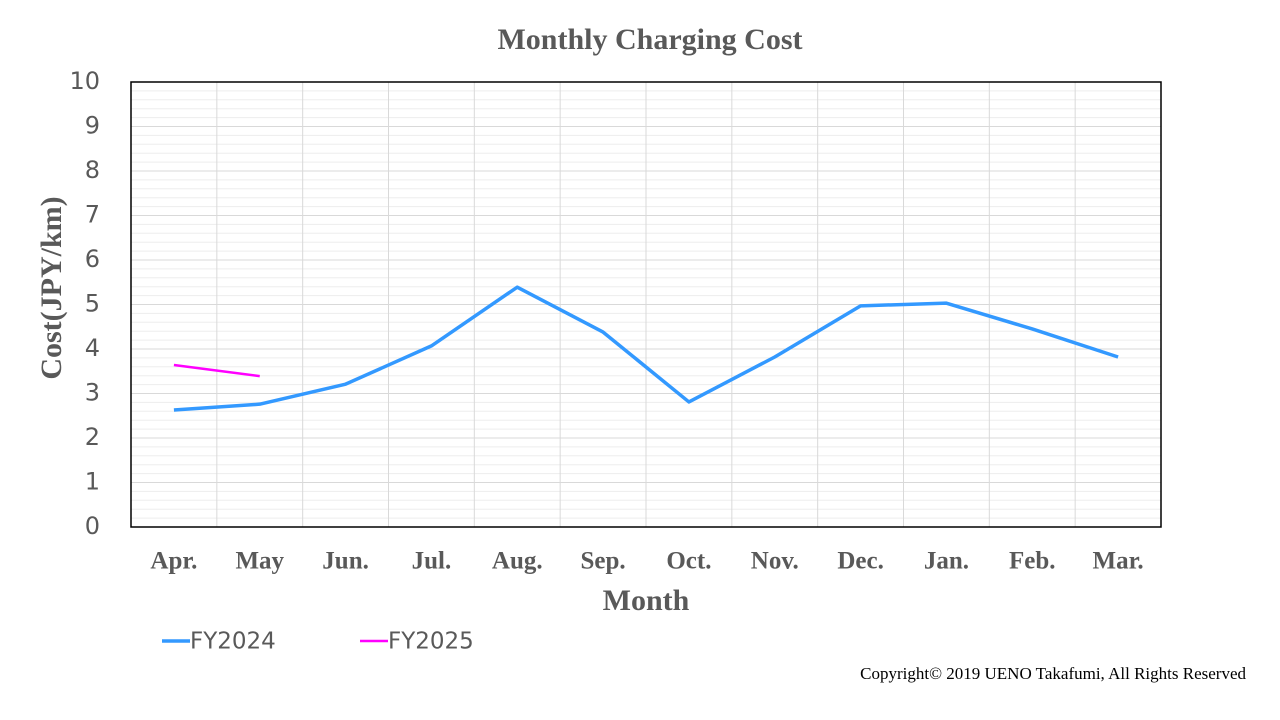 The width and height of the screenshot is (1280, 720). I want to click on y-tick-label: 3, so click(92, 393).